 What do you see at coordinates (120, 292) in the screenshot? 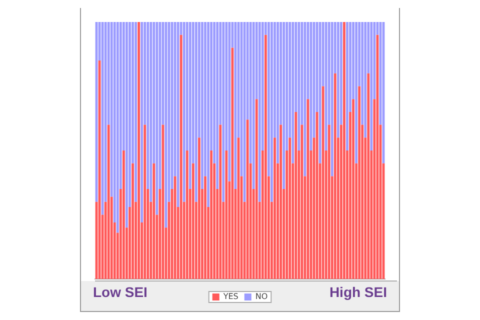
I see `text: Low SEI` at bounding box center [120, 292].